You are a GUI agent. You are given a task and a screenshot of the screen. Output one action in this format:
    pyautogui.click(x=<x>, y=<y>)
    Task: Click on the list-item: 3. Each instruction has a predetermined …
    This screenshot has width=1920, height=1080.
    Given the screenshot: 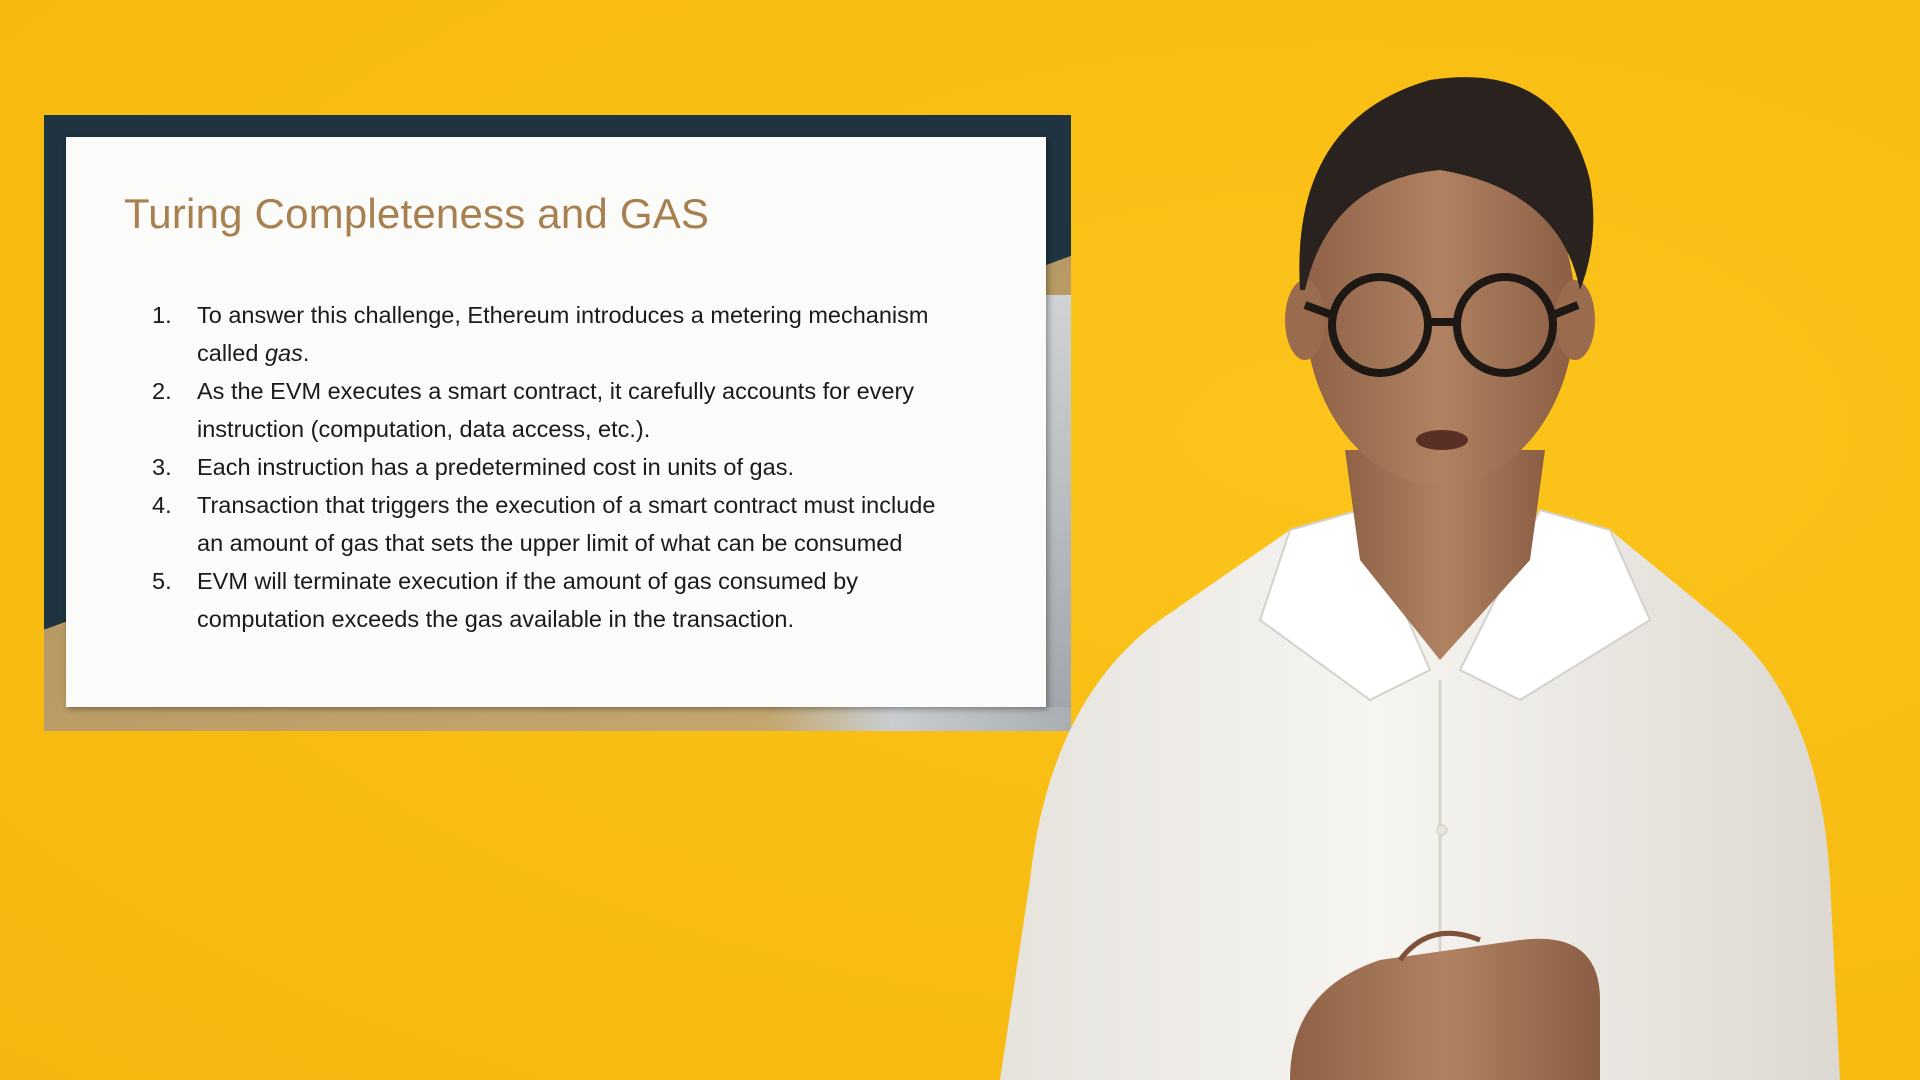 What is the action you would take?
    pyautogui.click(x=562, y=467)
    